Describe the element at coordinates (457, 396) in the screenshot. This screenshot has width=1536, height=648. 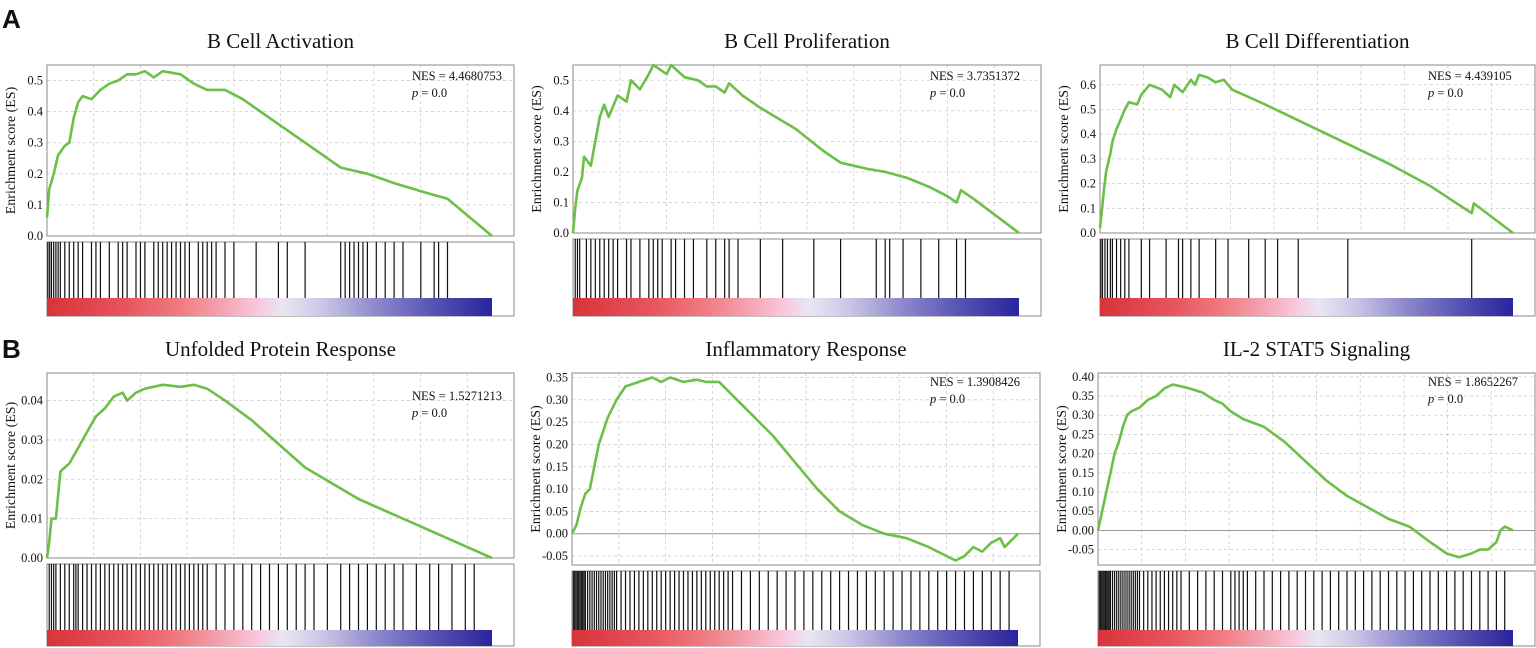
I see `nes-label: NES = 1.5271213` at that location.